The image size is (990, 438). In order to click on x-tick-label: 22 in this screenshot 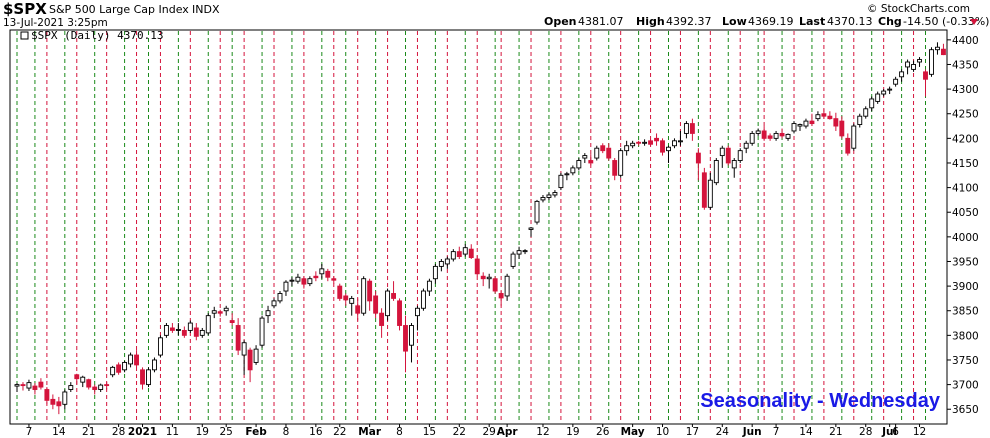, I will do `click(339, 432)`.